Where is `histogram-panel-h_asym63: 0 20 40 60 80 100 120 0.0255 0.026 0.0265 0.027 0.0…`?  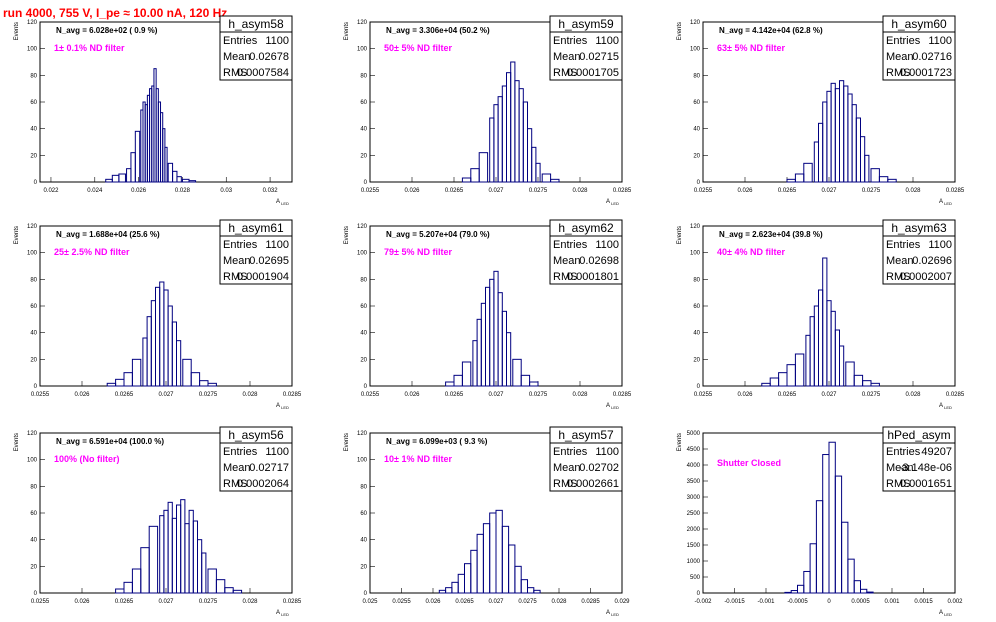 histogram-panel-h_asym63: 0 20 40 60 80 100 120 0.0255 0.026 0.0265 0.027 0.0… is located at coordinates (821, 314).